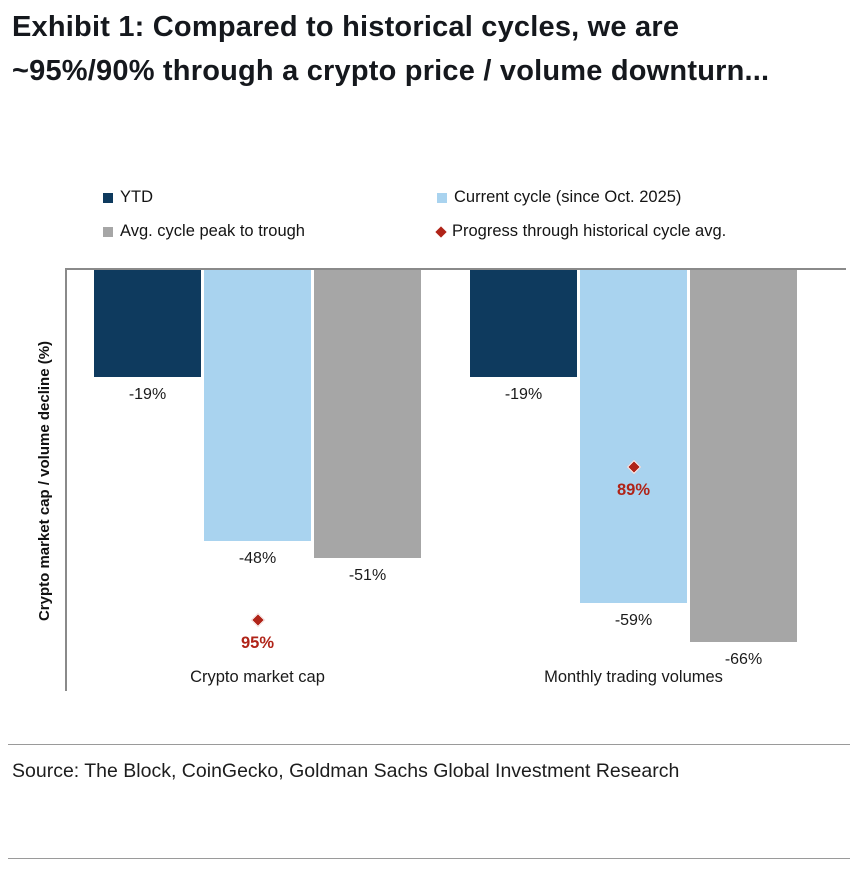 This screenshot has height=873, width=859. Describe the element at coordinates (270, 197) in the screenshot. I see `legend-item-ytd: YTD` at that location.